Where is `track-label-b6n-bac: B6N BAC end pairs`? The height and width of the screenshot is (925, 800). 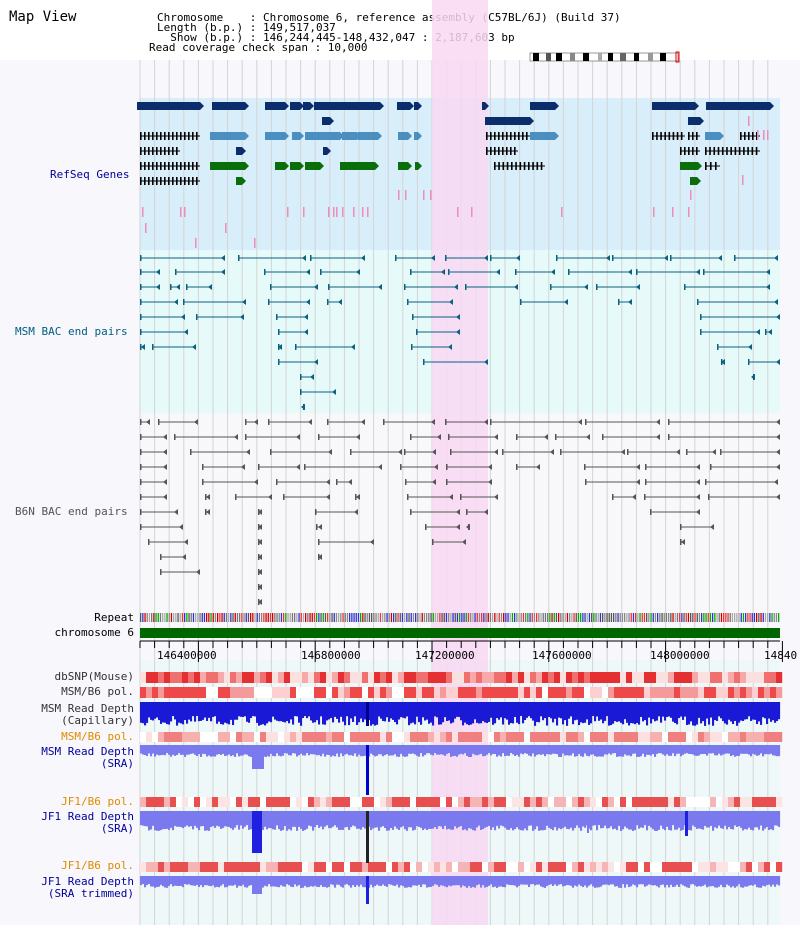
track-label-b6n-bac: B6N BAC end pairs is located at coordinates (71, 511).